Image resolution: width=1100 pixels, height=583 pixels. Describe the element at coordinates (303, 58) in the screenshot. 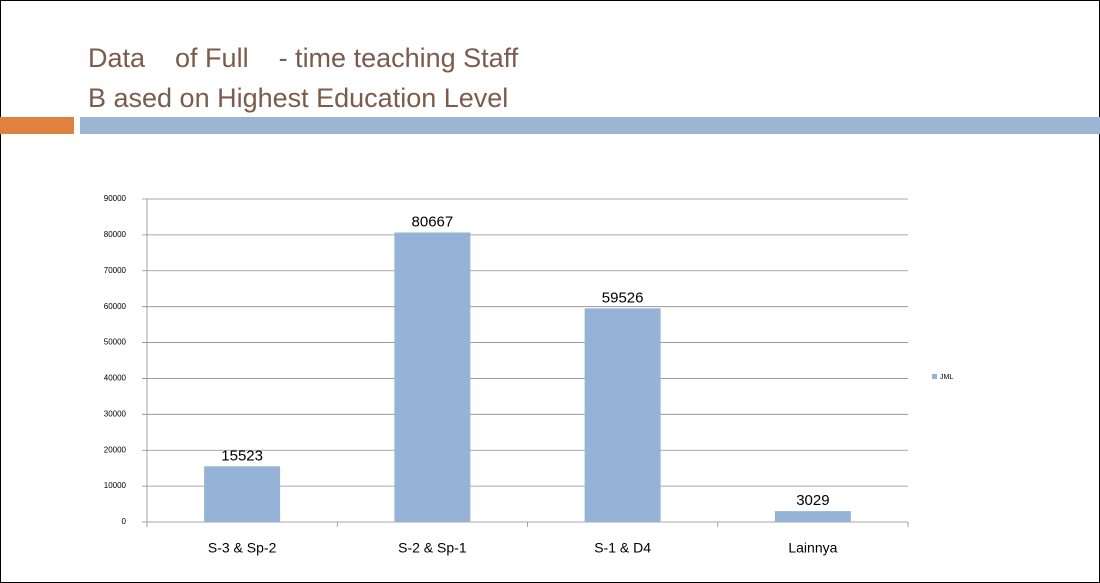

I see `title-line: Data of Full - time teaching Staff` at that location.